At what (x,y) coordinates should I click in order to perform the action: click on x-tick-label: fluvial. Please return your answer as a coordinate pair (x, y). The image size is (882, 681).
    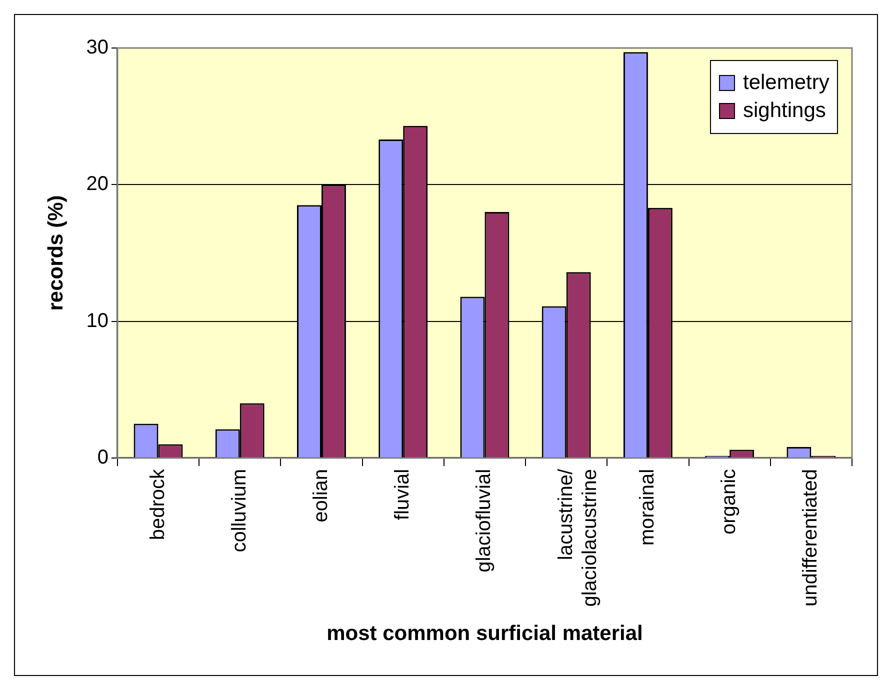
    Looking at the image, I should click on (403, 494).